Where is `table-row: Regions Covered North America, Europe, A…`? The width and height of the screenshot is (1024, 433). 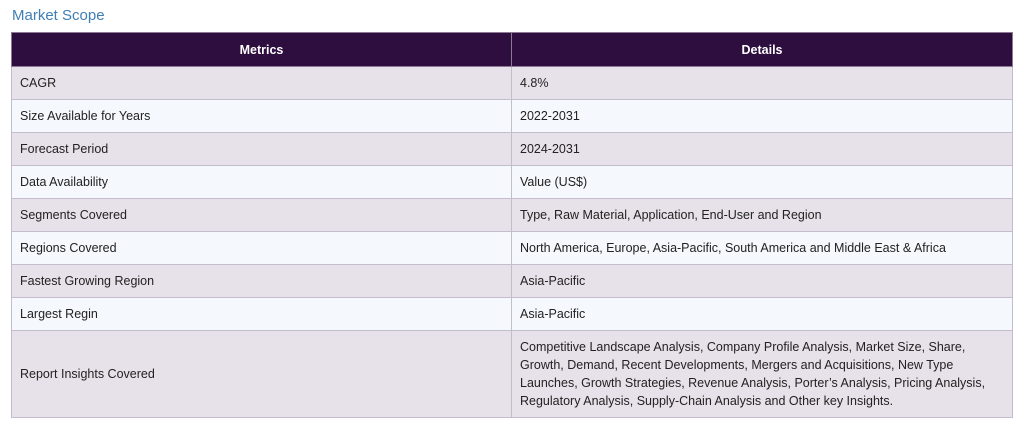
table-row: Regions Covered North America, Europe, A… is located at coordinates (512, 248).